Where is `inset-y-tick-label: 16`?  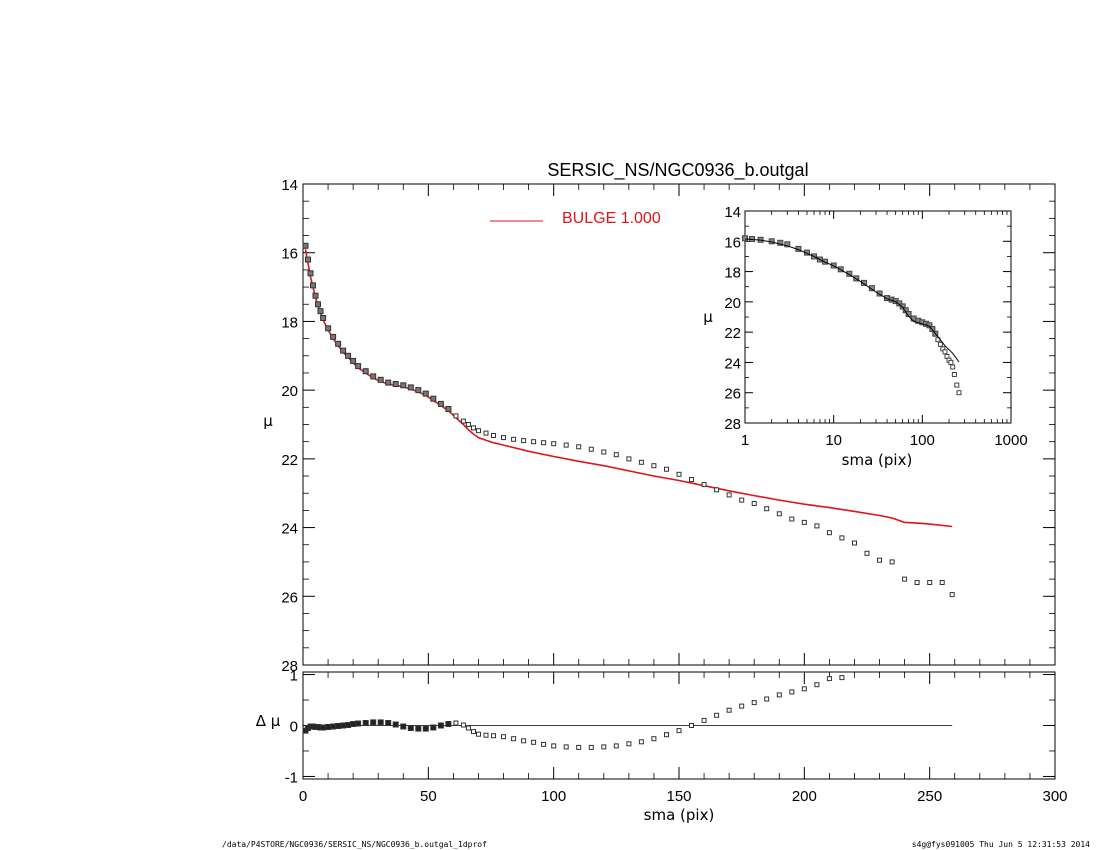
inset-y-tick-label: 16 is located at coordinates (732, 242).